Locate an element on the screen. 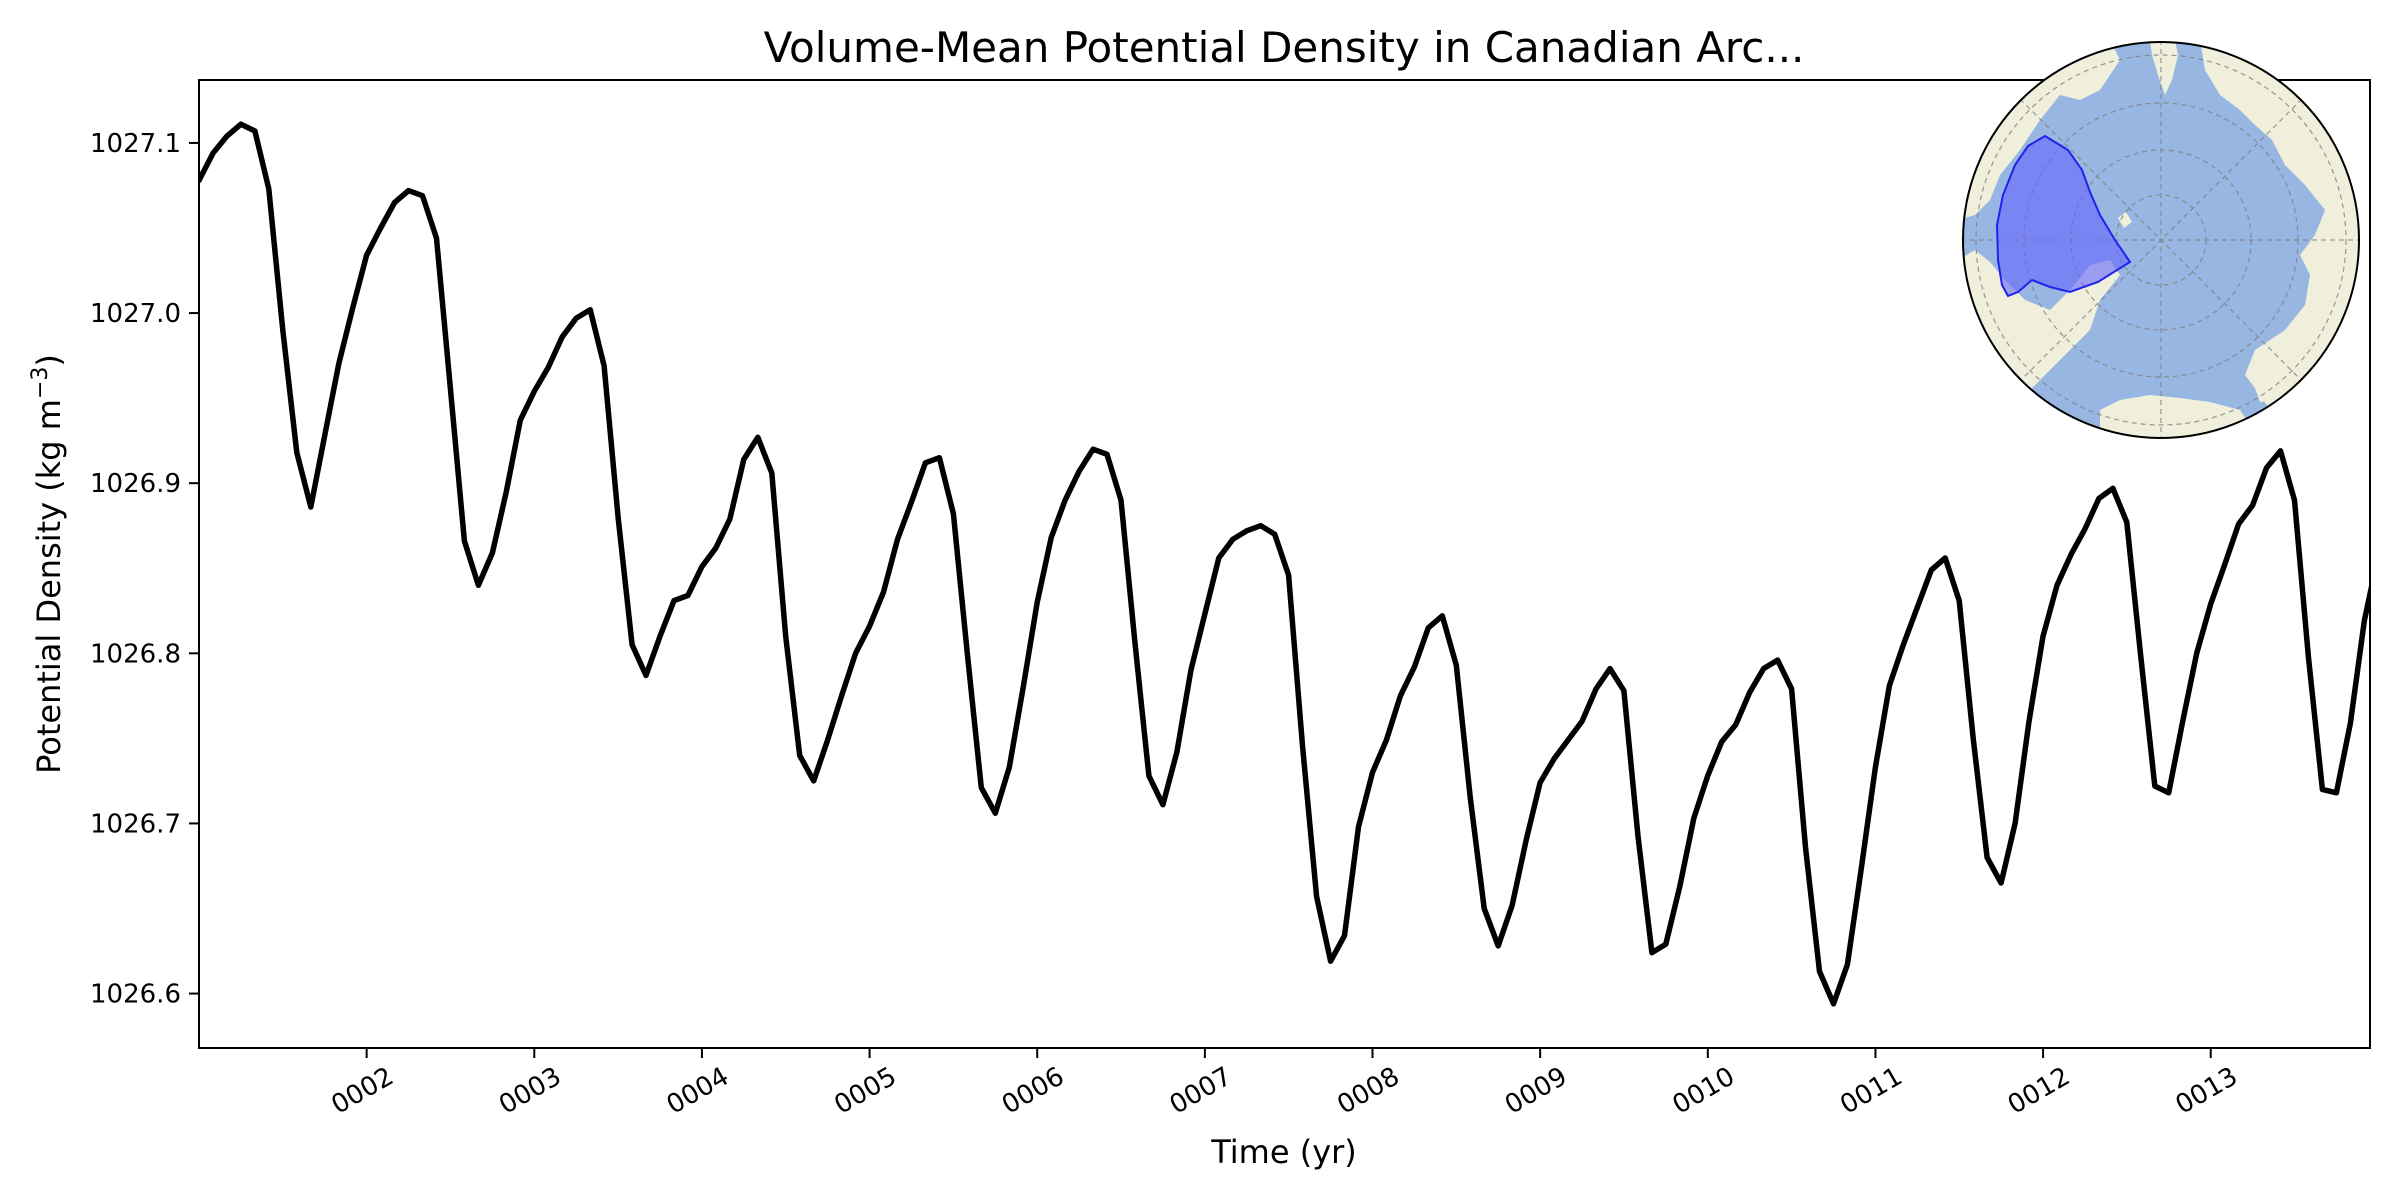  y-axis-label-main: Potential Density (kg m is located at coordinates (49, 586).